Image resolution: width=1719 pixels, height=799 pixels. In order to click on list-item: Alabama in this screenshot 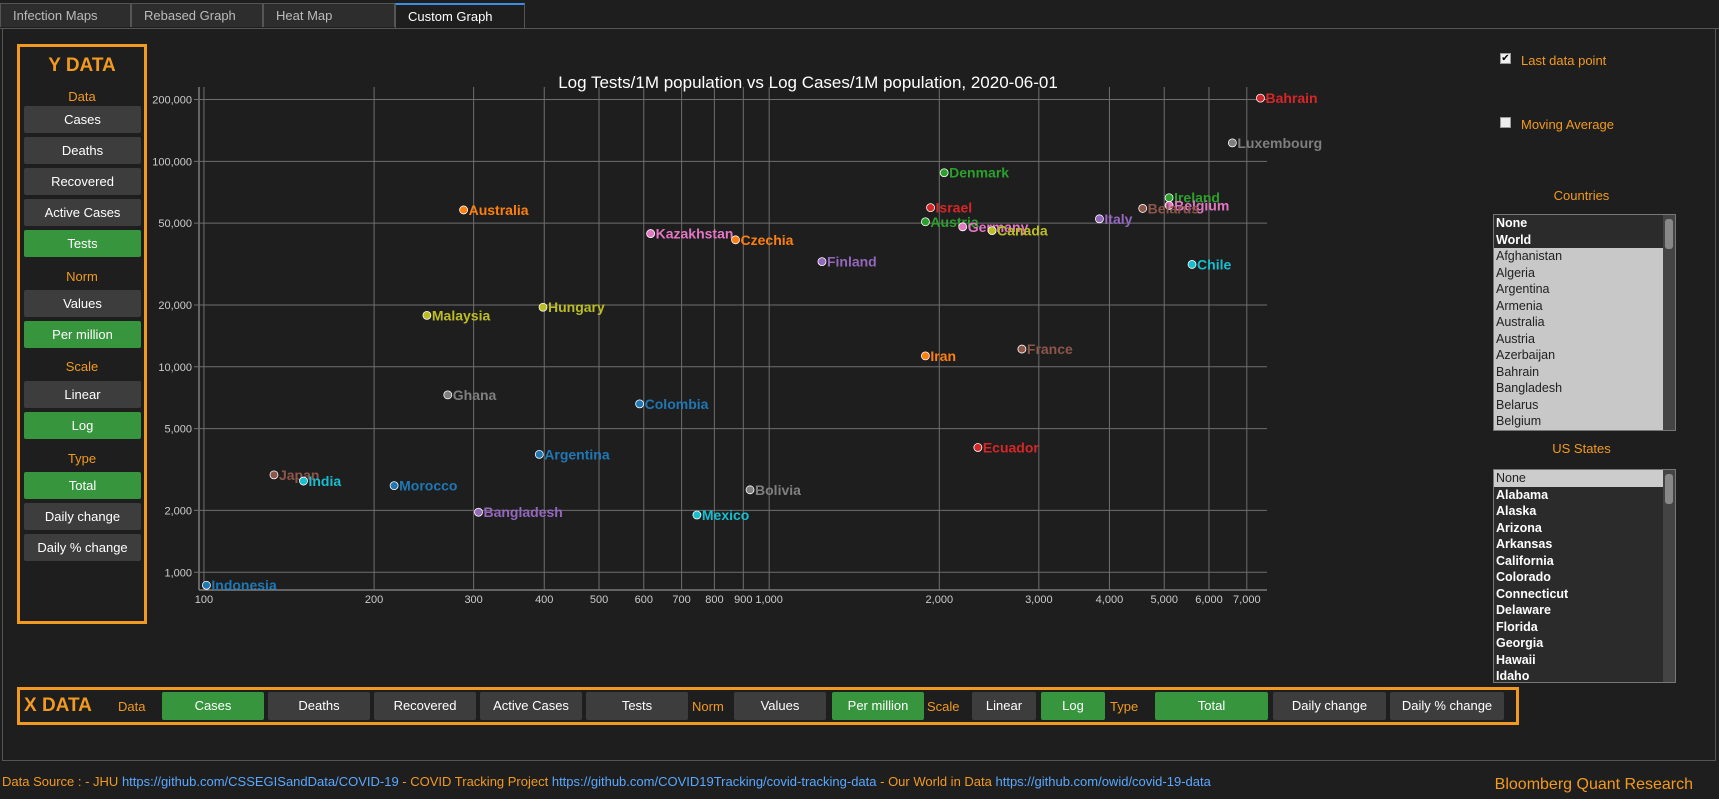, I will do `click(1522, 494)`.